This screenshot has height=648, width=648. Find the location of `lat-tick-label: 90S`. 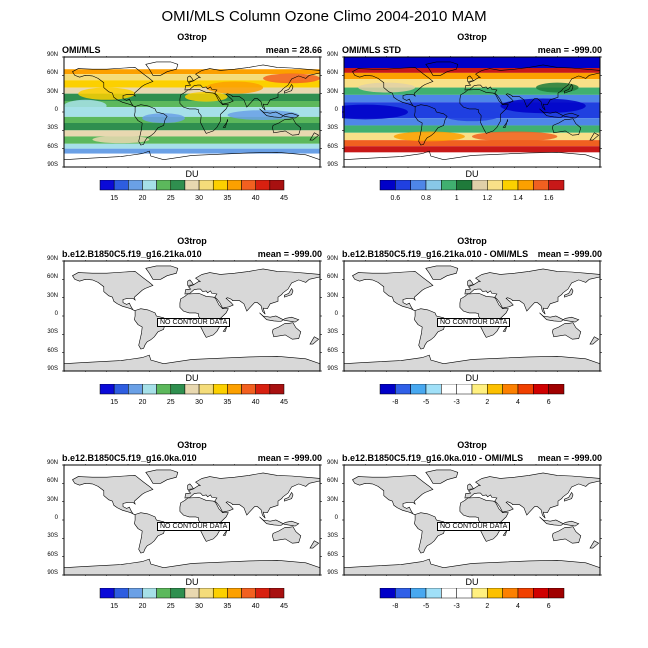

lat-tick-label: 90S is located at coordinates (52, 165).